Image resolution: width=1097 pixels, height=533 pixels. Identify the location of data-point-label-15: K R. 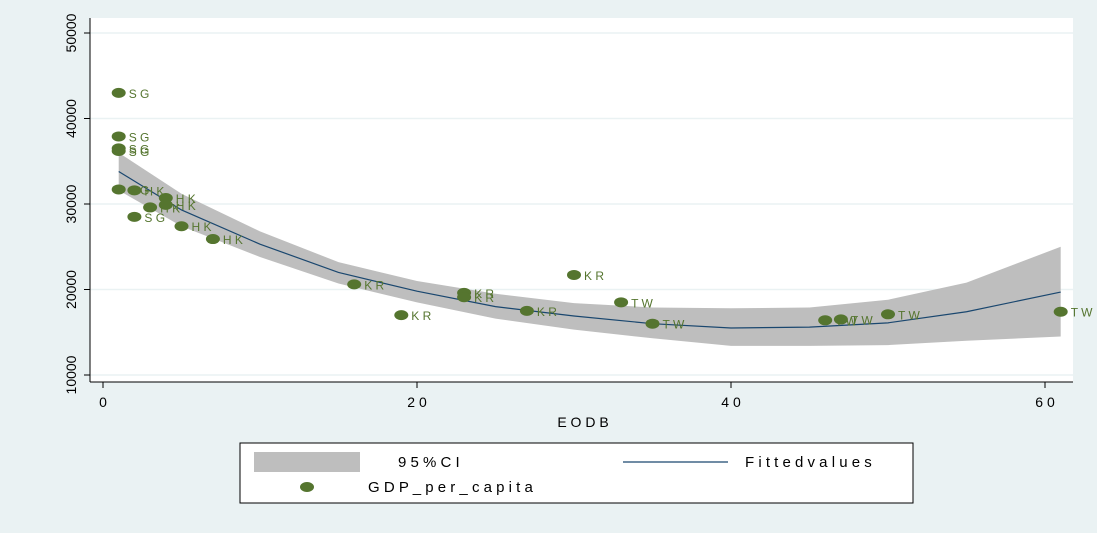
(484, 298).